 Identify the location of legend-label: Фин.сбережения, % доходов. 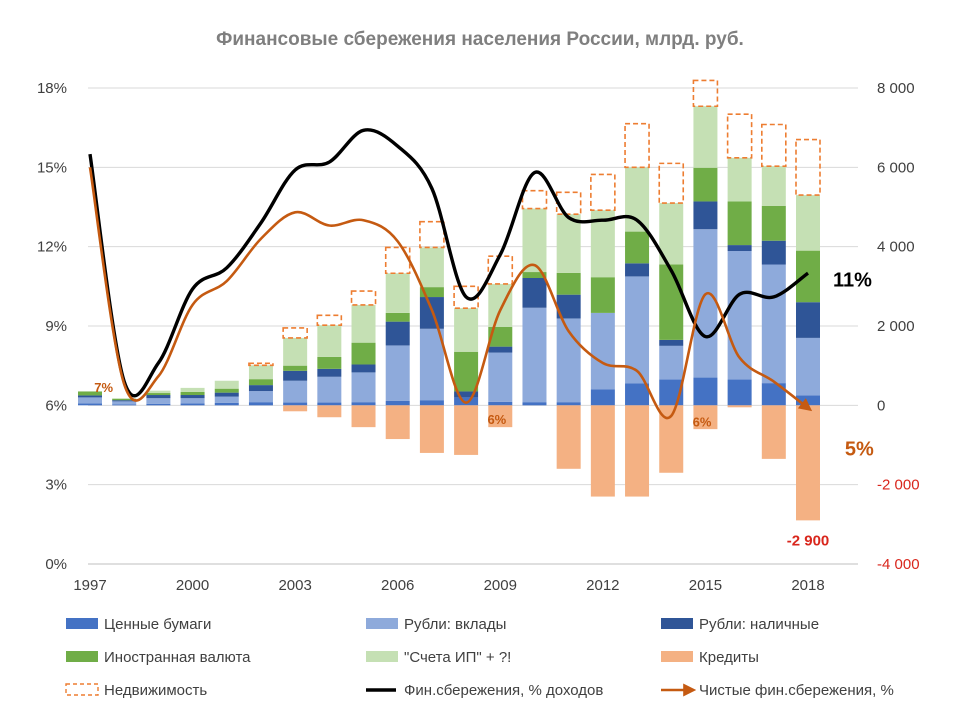
(503, 690).